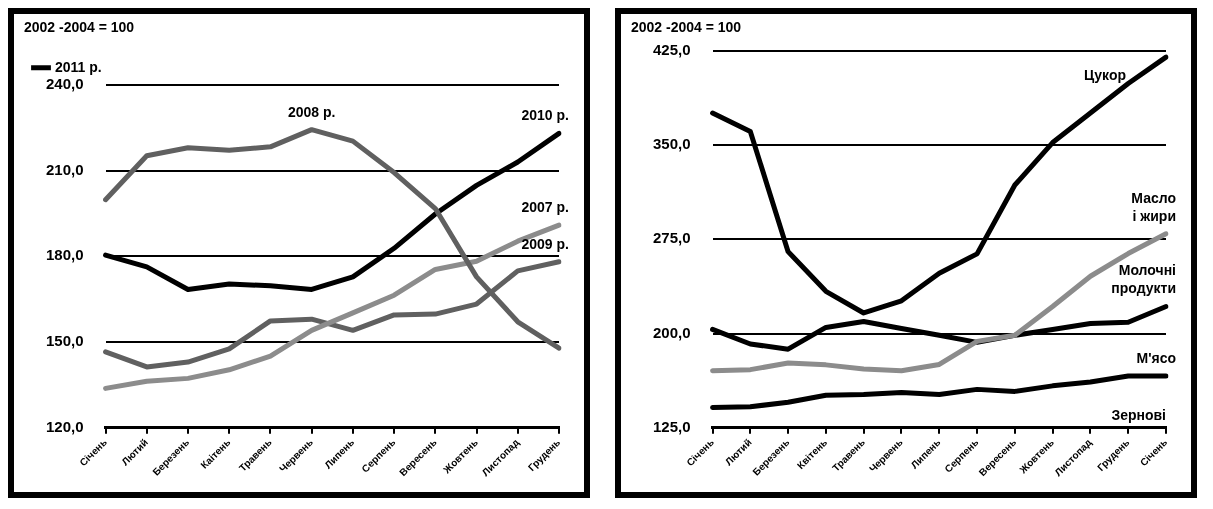 The image size is (1213, 509). I want to click on y-tick-label: 180,0, so click(64, 255).